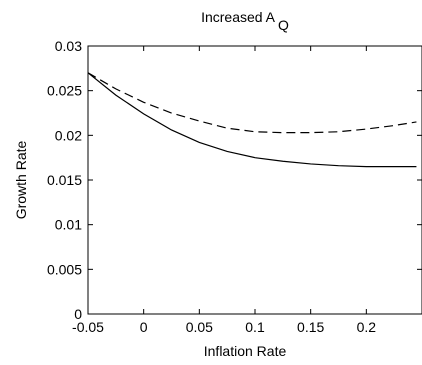 The width and height of the screenshot is (422, 365). I want to click on x-axis-label: Inflation Rate, so click(245, 351).